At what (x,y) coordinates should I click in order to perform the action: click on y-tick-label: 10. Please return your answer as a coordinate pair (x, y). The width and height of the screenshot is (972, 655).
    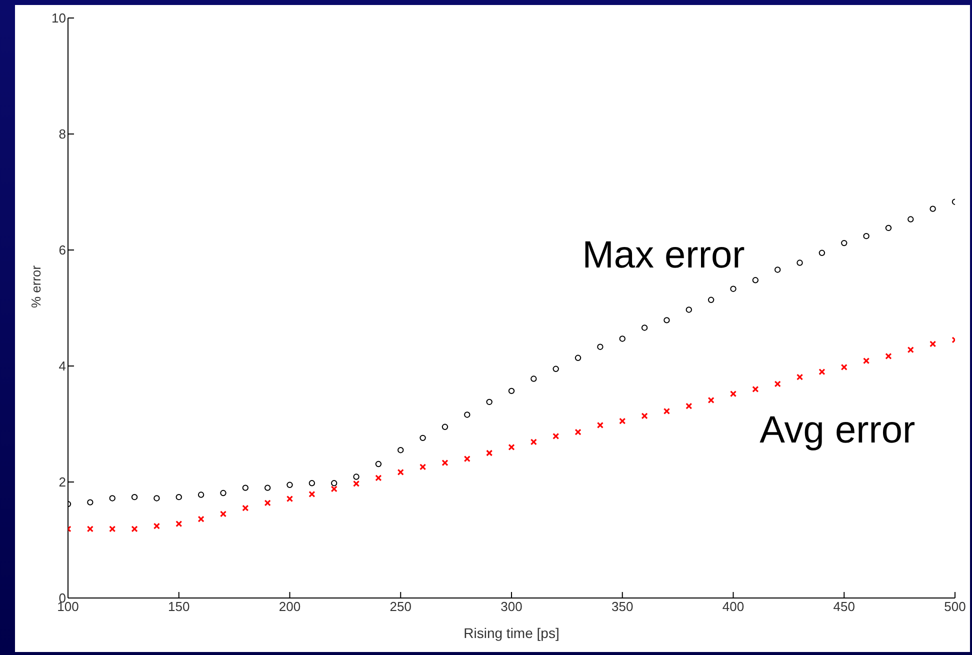
    Looking at the image, I should click on (59, 18).